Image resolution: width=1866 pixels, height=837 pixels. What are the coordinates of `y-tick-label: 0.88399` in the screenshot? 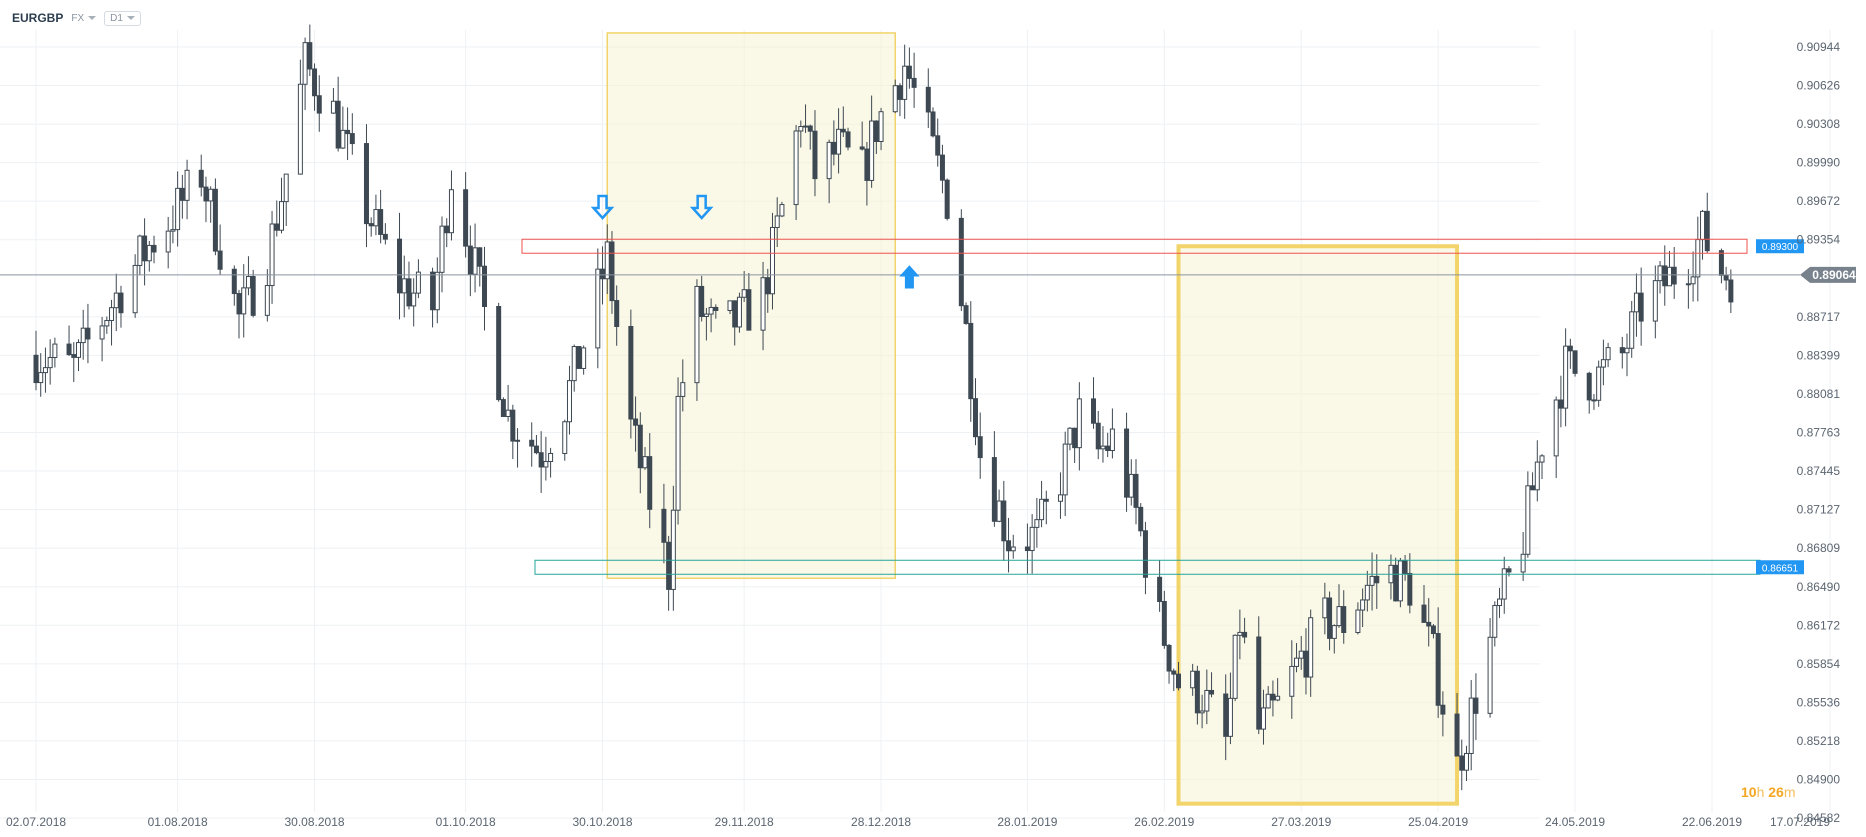 It's located at (1819, 355).